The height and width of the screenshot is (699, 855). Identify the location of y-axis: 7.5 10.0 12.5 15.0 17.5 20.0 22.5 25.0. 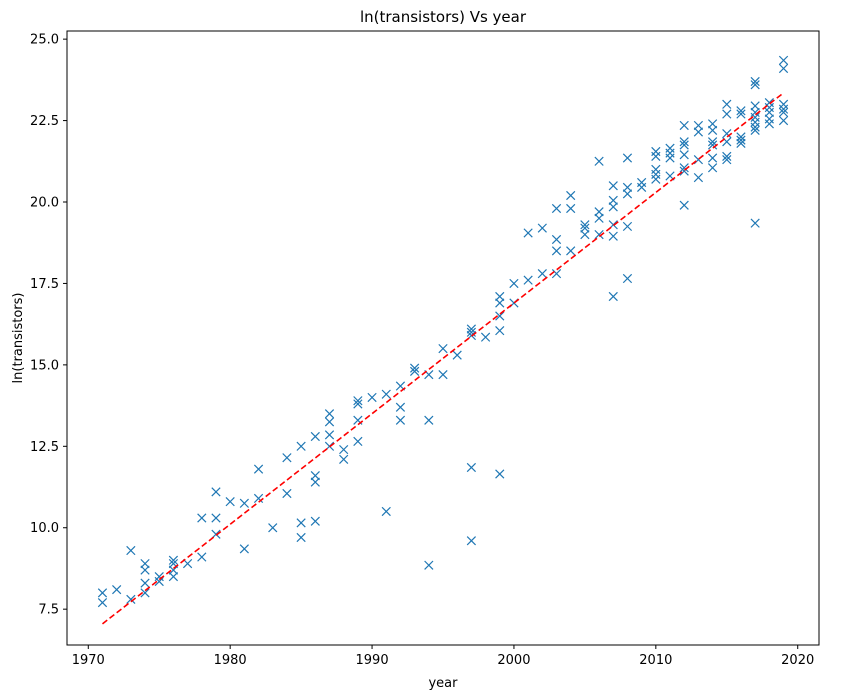
(48, 325).